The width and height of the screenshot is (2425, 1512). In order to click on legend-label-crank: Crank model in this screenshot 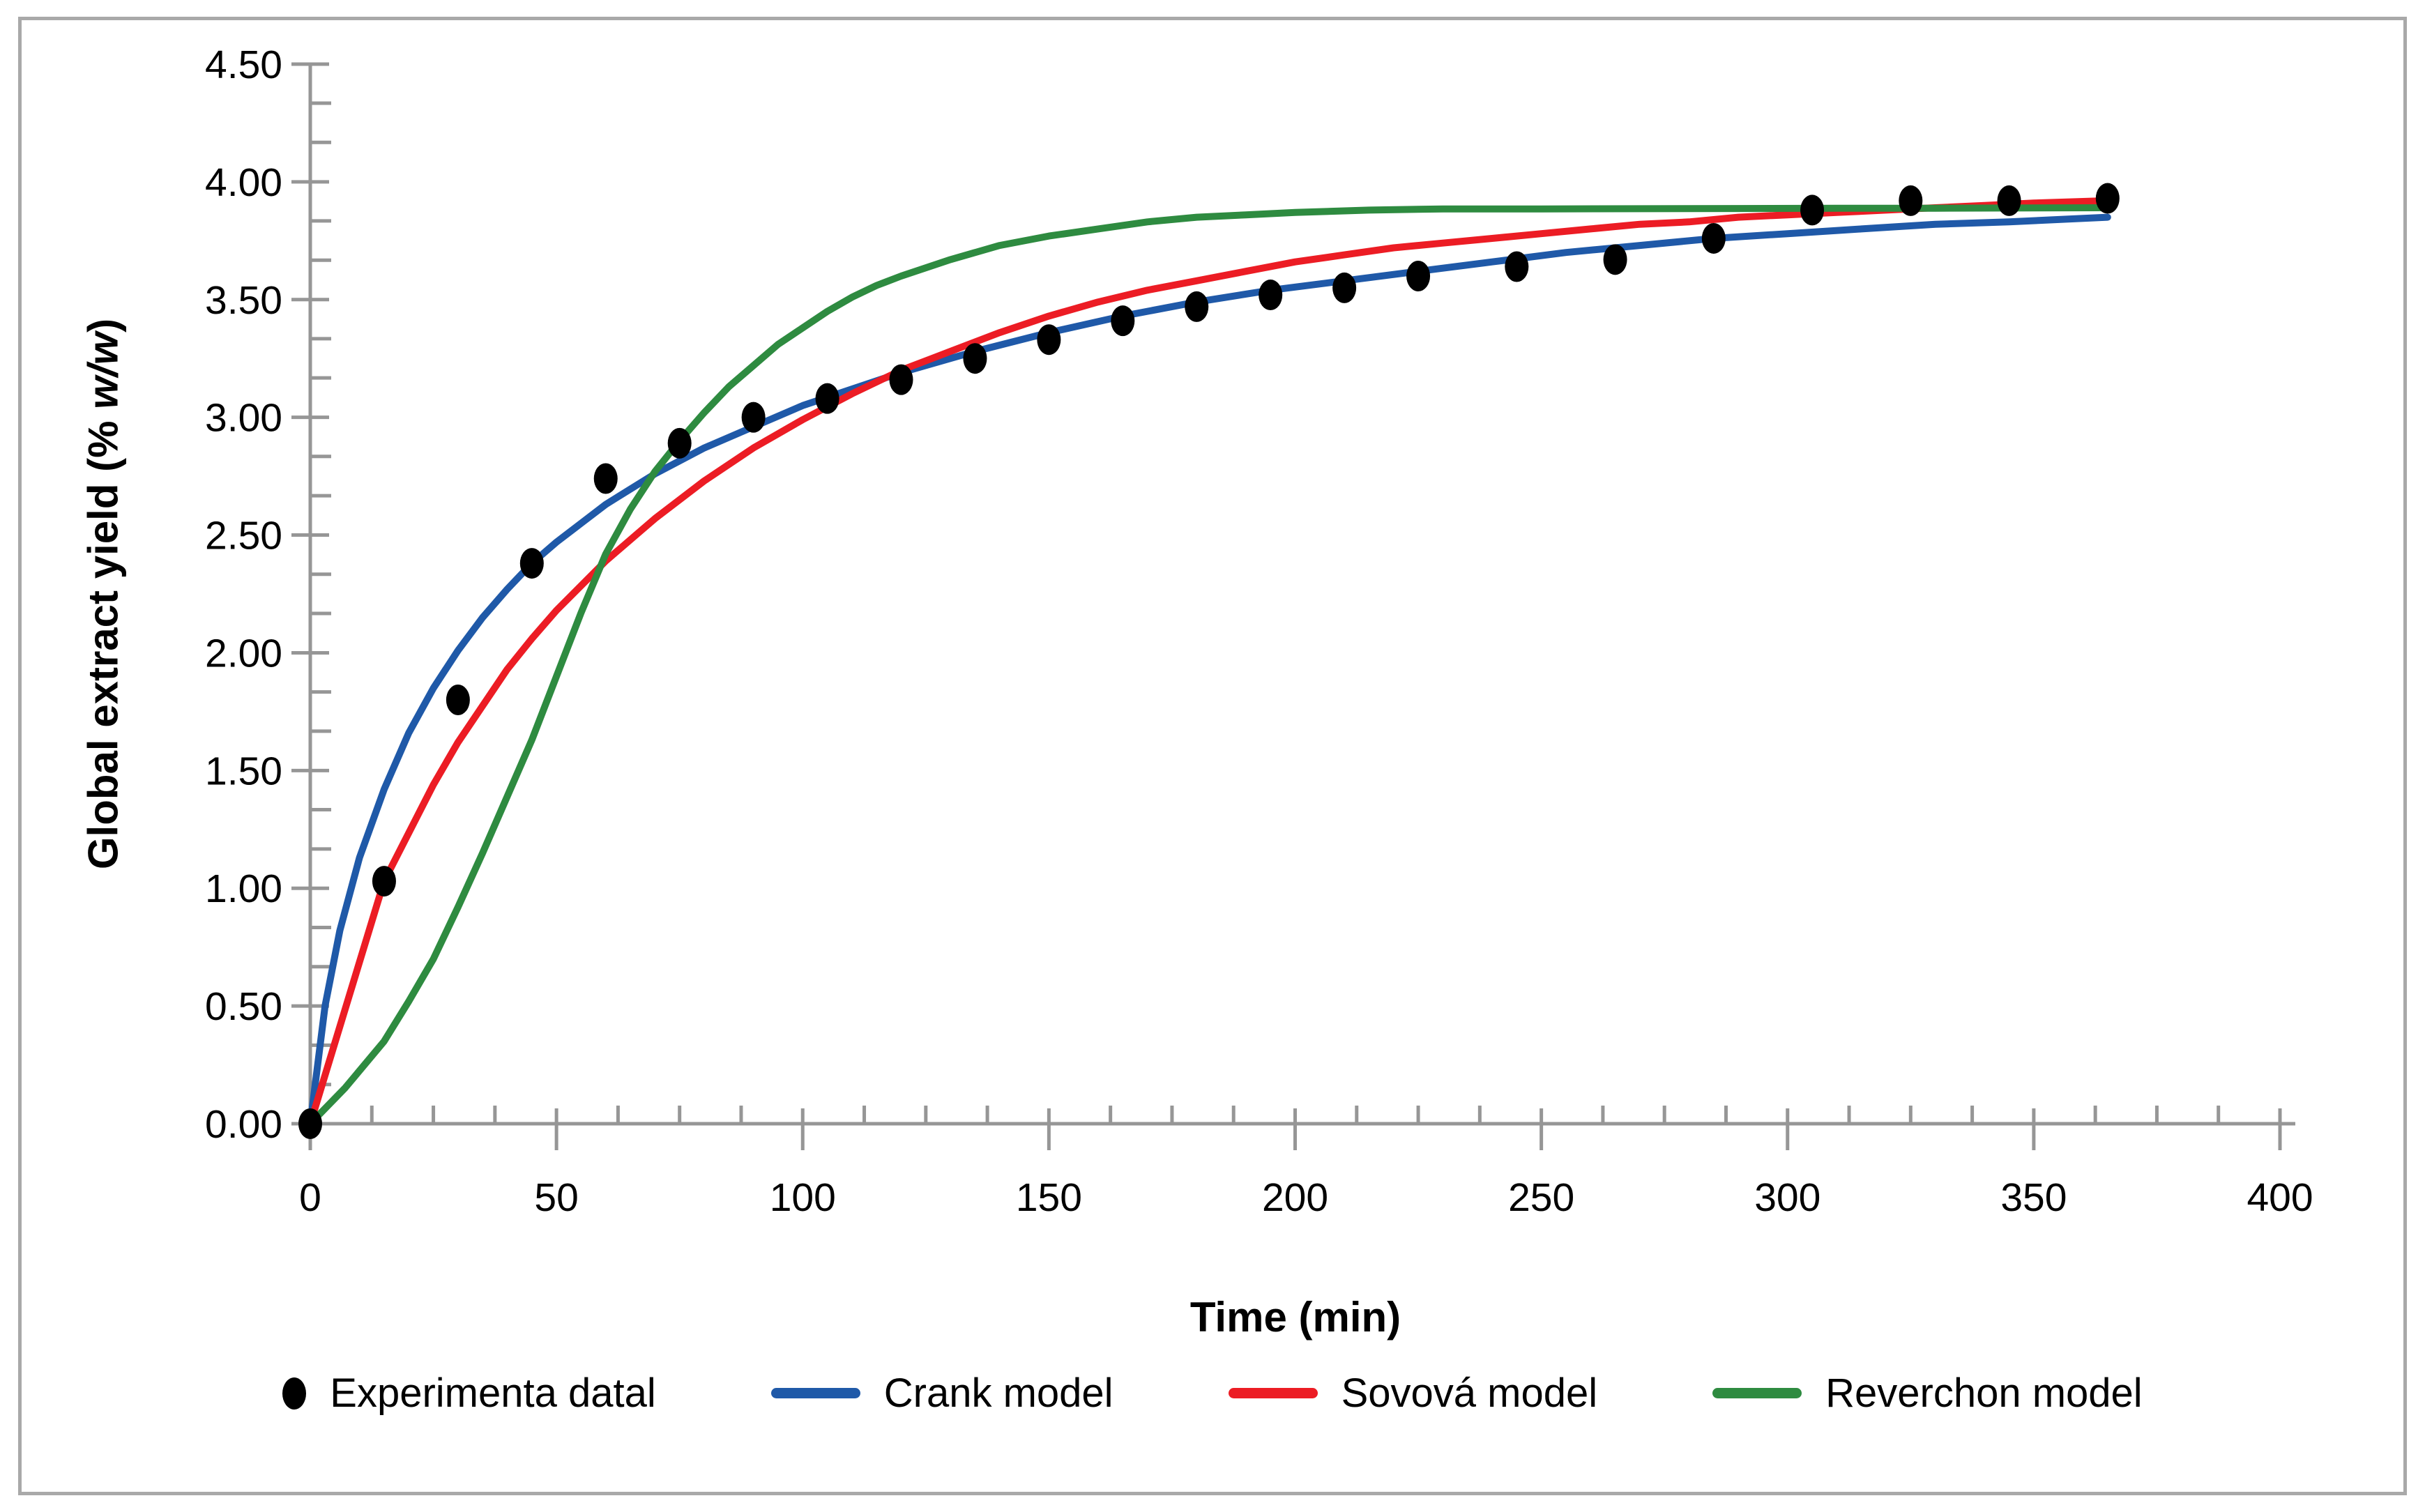, I will do `click(998, 1393)`.